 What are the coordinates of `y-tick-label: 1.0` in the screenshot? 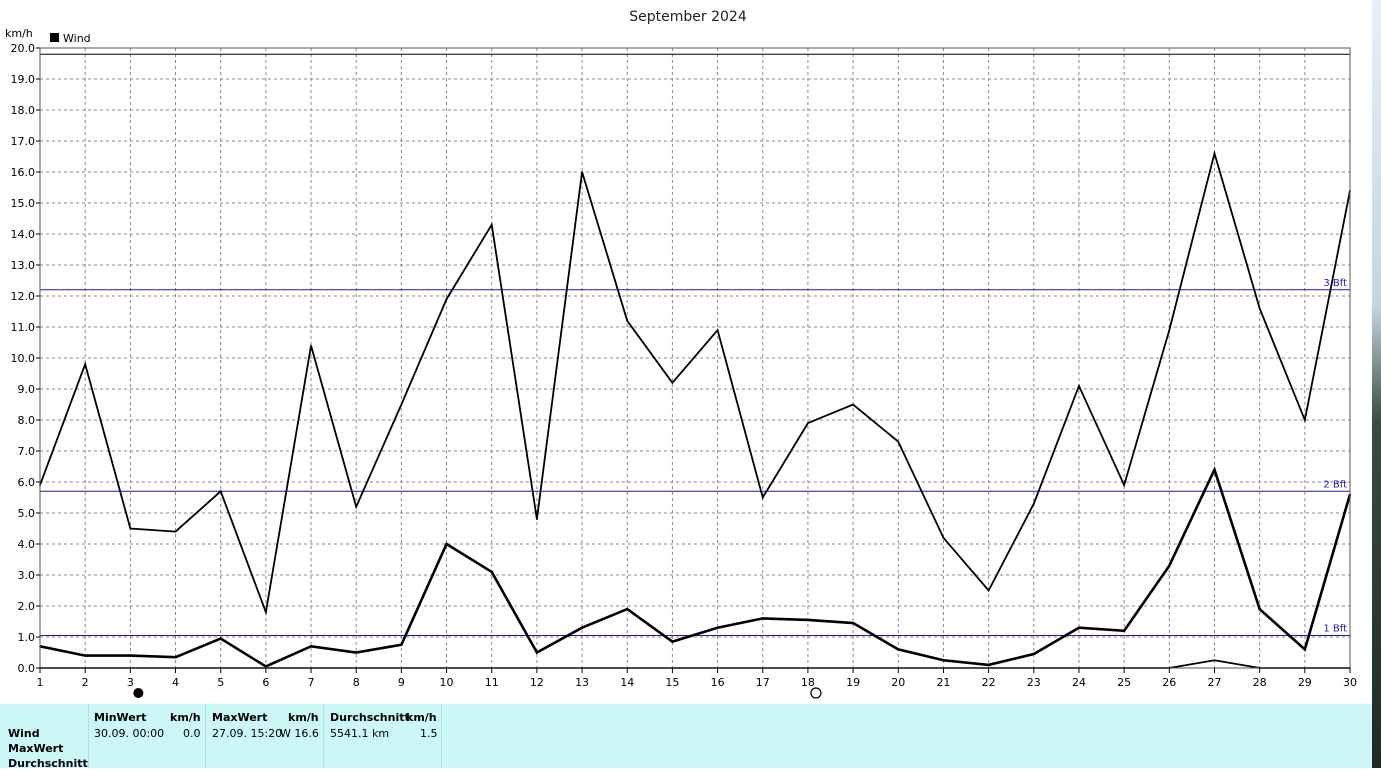 It's located at (27, 637).